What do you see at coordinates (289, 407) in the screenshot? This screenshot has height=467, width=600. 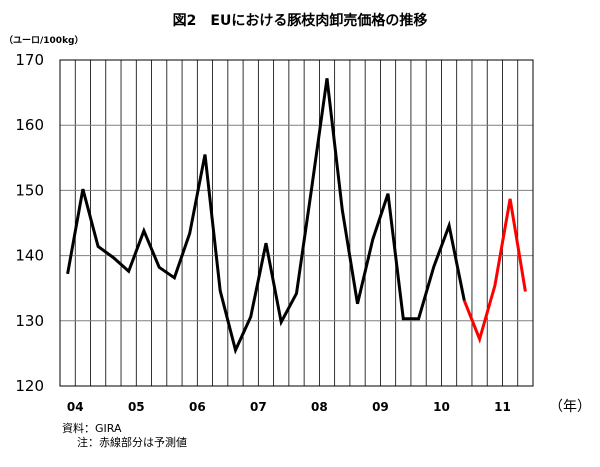 I see `x-axis-tick-labels: 04 05 06 07 08 09 10 11` at bounding box center [289, 407].